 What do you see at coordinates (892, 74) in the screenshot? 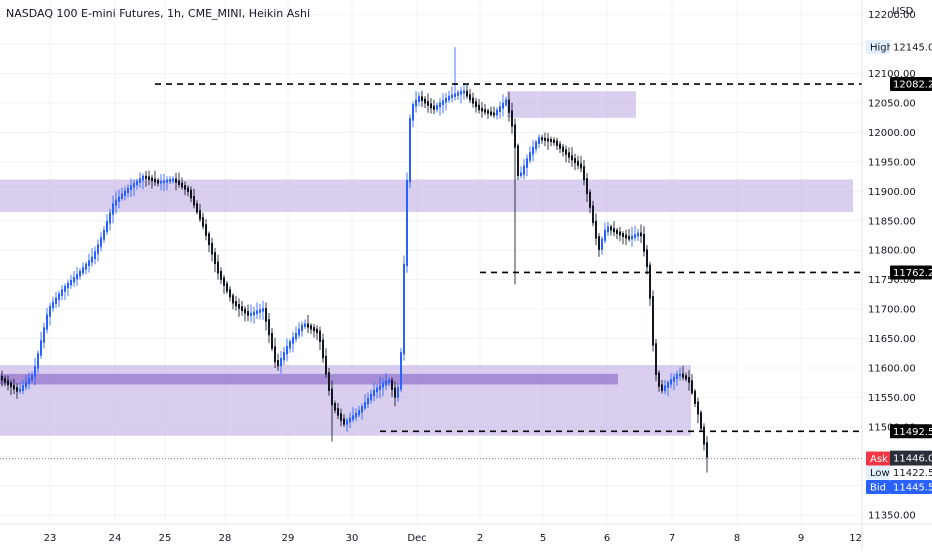
I see `price-tick-label: 12100.00` at bounding box center [892, 74].